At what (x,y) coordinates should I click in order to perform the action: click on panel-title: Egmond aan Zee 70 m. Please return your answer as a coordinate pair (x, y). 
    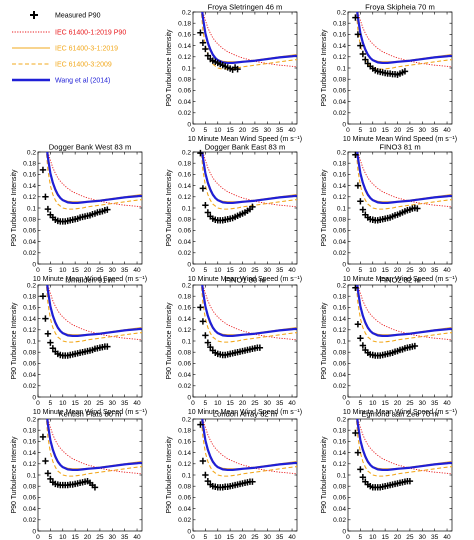
    Looking at the image, I should click on (399, 414).